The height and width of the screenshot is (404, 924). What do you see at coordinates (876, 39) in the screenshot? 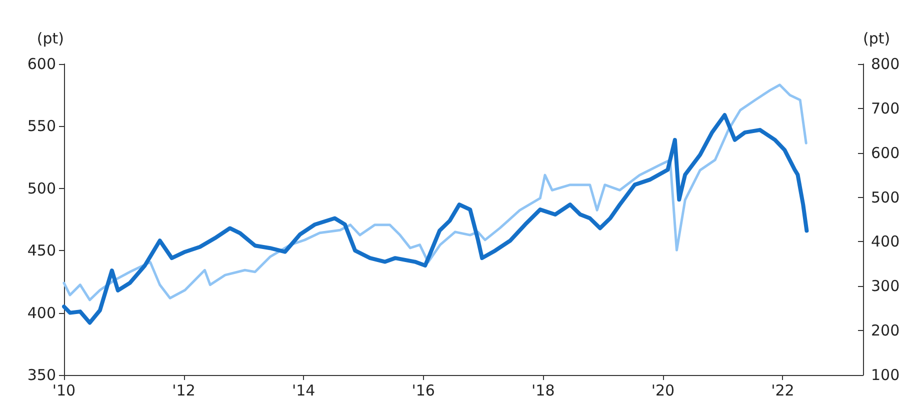
I see `y2-axis-title: (pt)` at bounding box center [876, 39].